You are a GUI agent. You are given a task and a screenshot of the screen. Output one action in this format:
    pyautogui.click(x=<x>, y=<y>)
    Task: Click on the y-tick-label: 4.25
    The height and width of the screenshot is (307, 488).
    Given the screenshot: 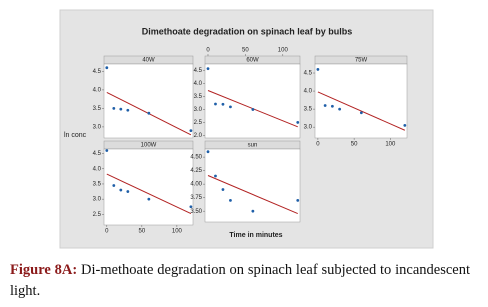 What is the action you would take?
    pyautogui.click(x=196, y=171)
    